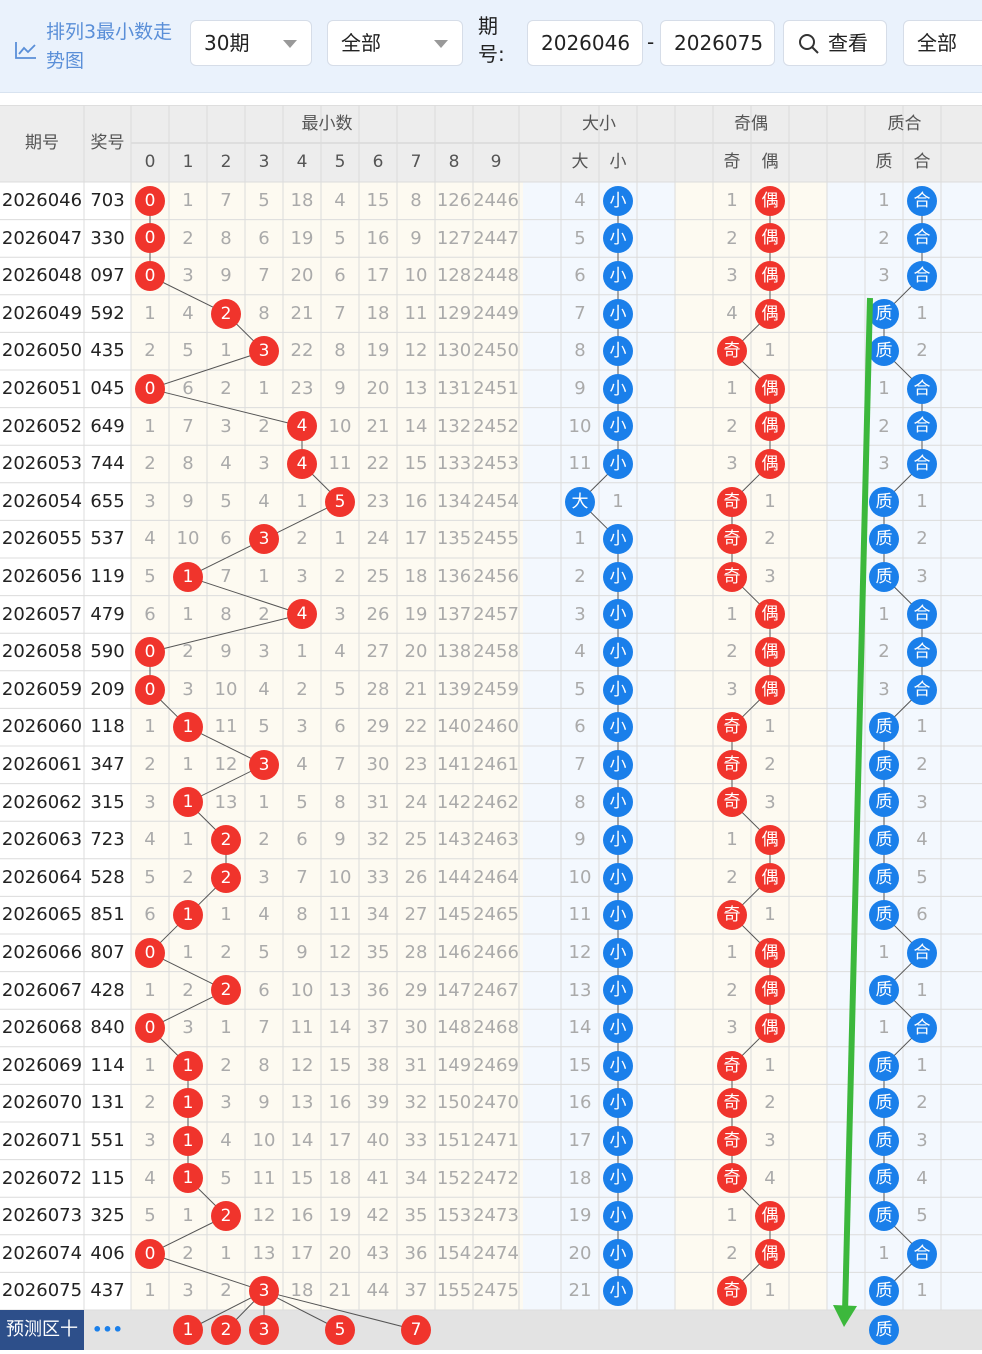  I want to click on miss-count: 128, so click(454, 276).